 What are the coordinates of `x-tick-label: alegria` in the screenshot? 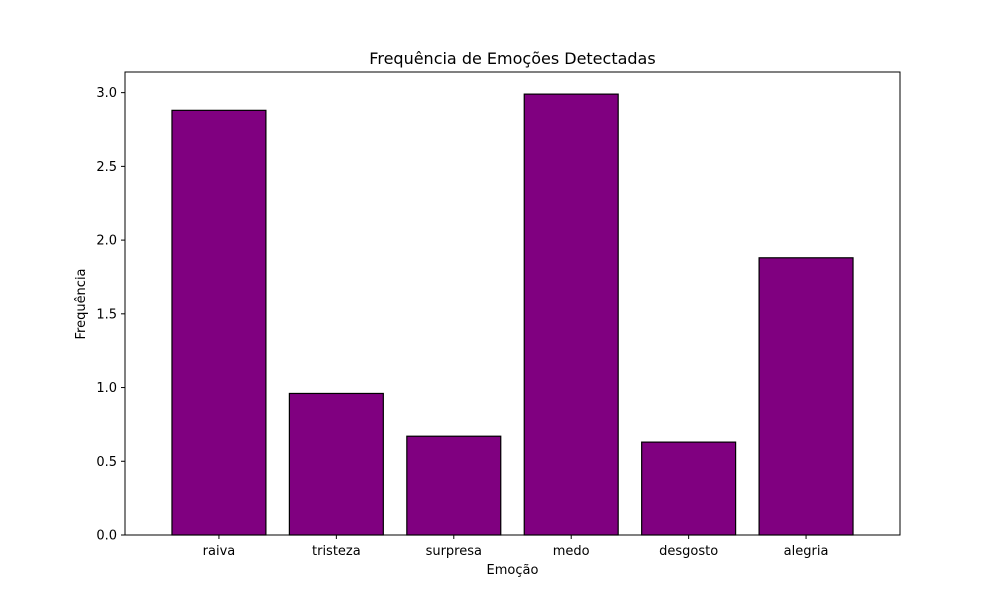 It's located at (806, 551).